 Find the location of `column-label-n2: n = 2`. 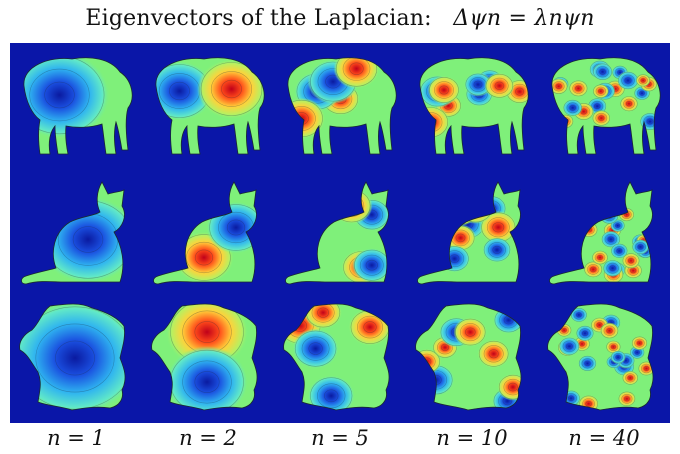

column-label-n2: n = 2 is located at coordinates (208, 438).